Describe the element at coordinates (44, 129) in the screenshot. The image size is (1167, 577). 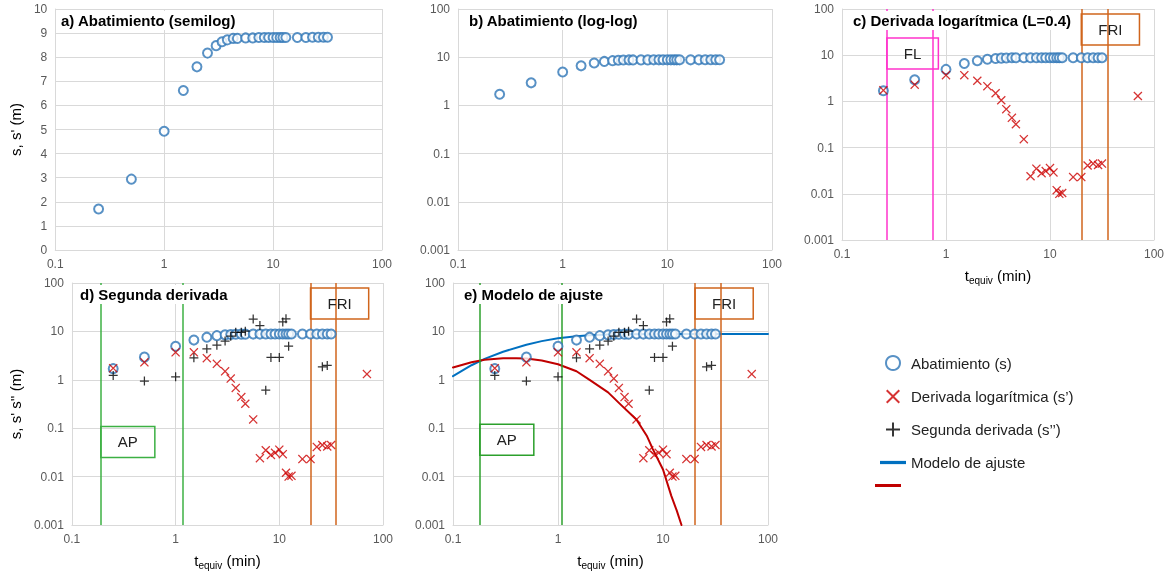
I see `y-tick-label: 5` at that location.